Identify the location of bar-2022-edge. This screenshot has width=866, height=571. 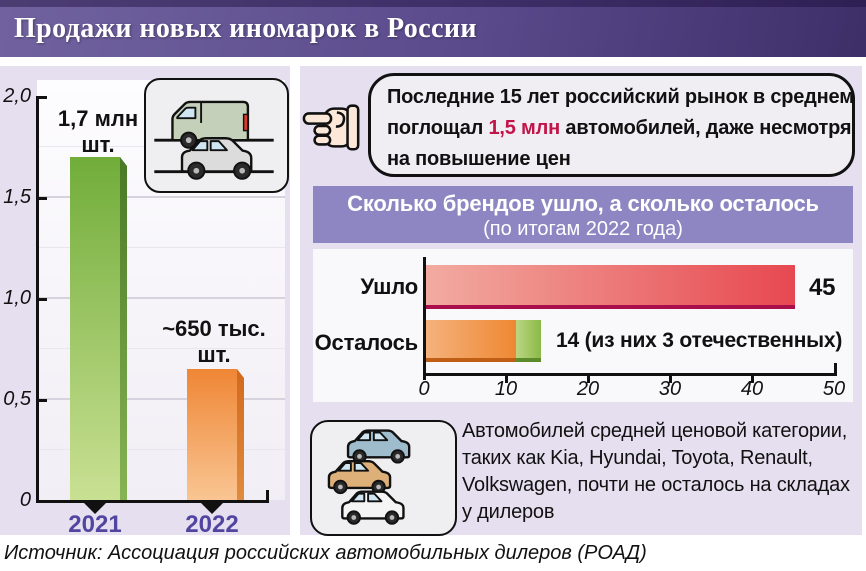
(240, 434).